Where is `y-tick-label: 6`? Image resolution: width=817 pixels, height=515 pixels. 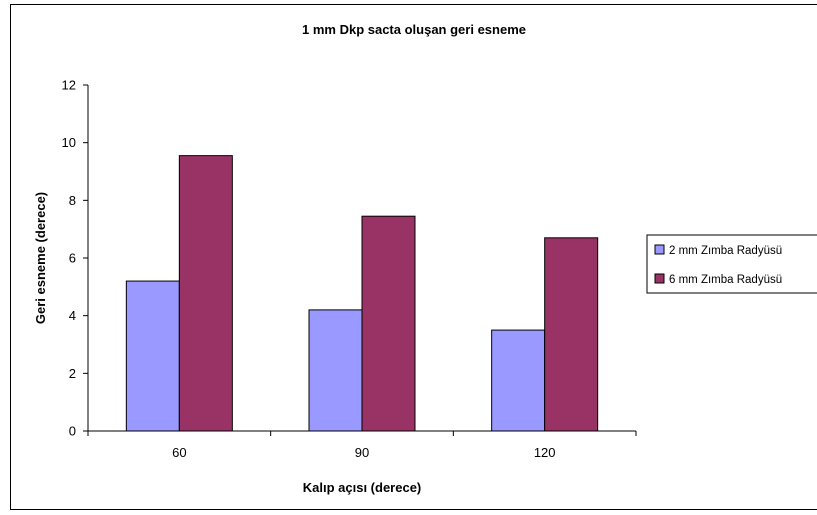
y-tick-label: 6 is located at coordinates (72, 258).